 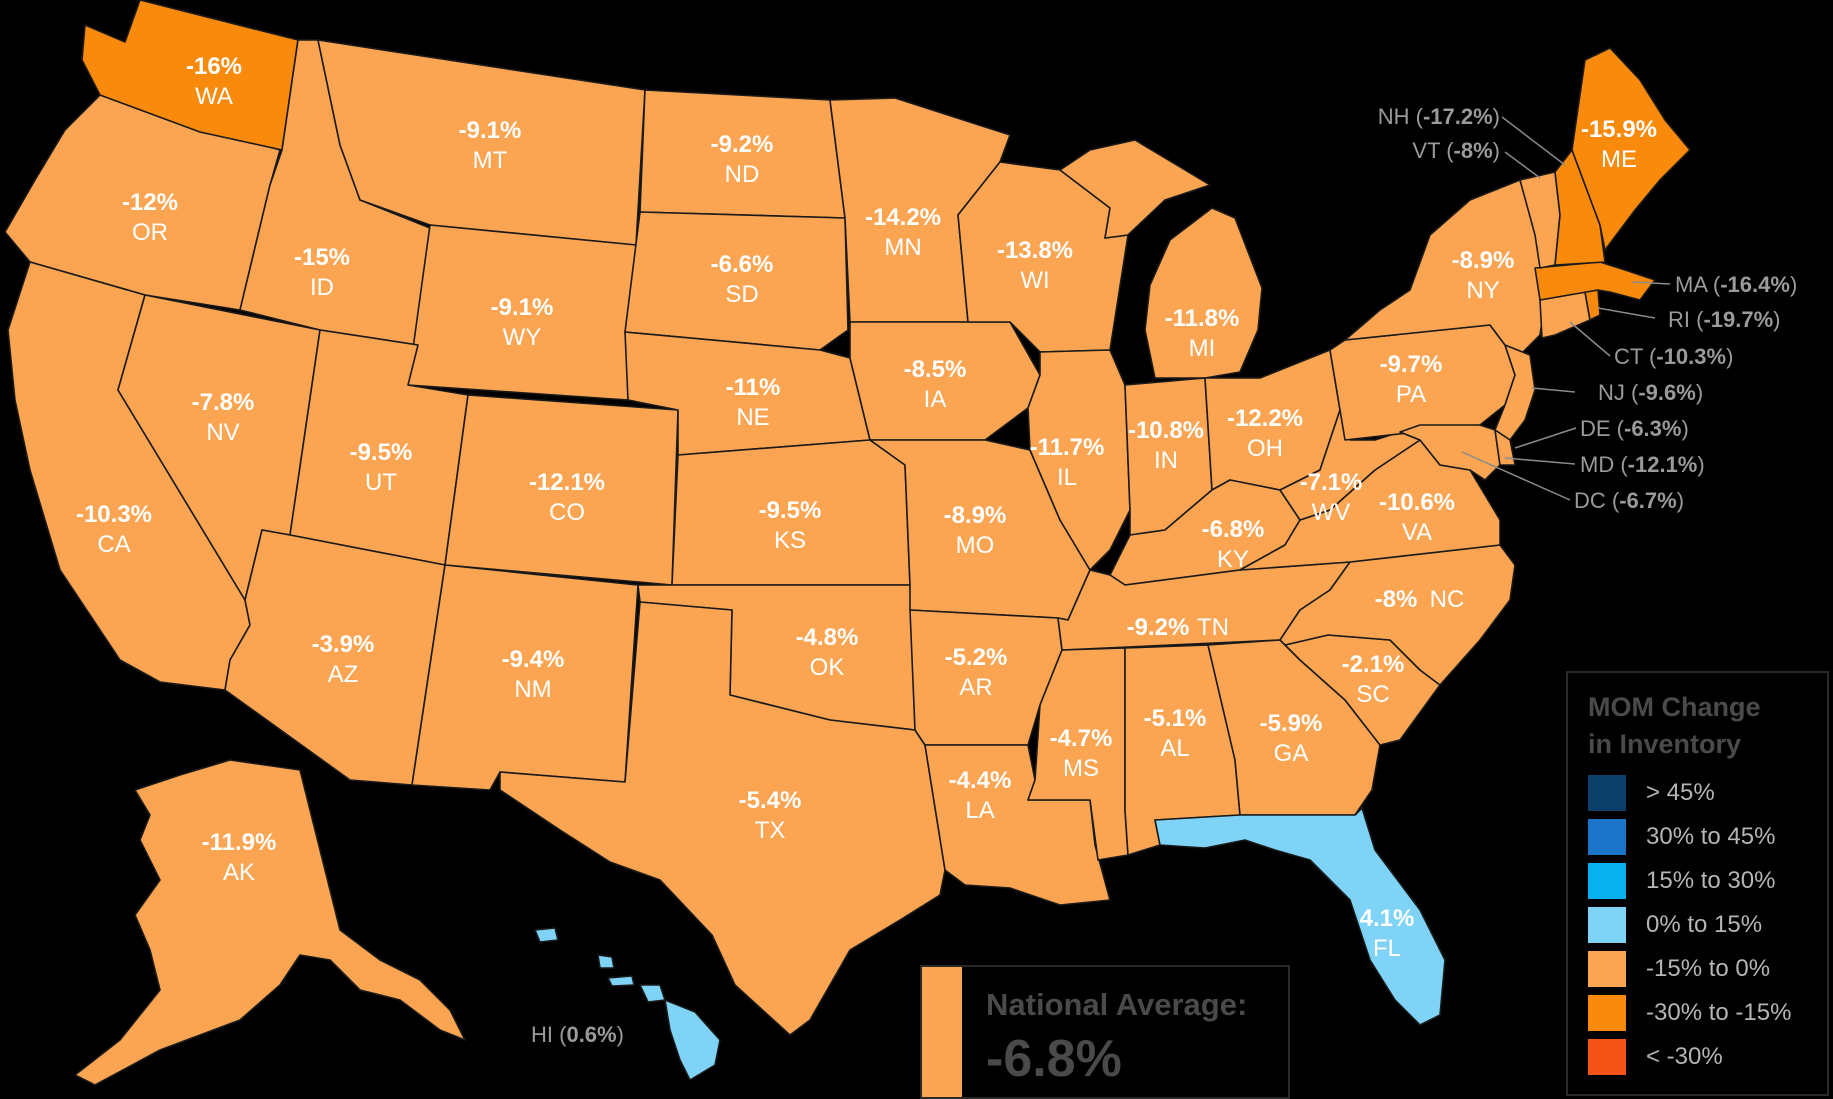 What do you see at coordinates (790, 540) in the screenshot?
I see `label-ks-abbr: KS` at bounding box center [790, 540].